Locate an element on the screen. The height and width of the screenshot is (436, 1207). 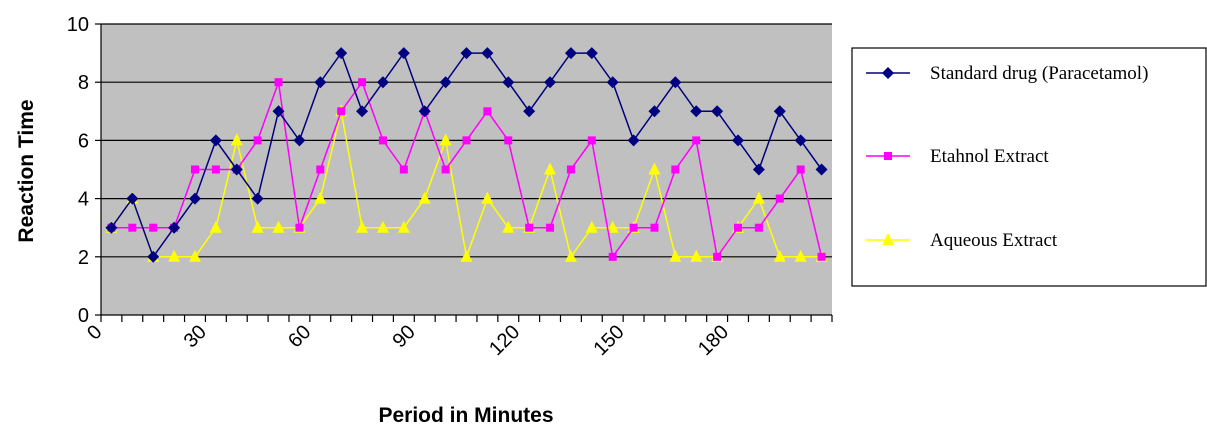
legend-entry: Aqueous Extract is located at coordinates (962, 240).